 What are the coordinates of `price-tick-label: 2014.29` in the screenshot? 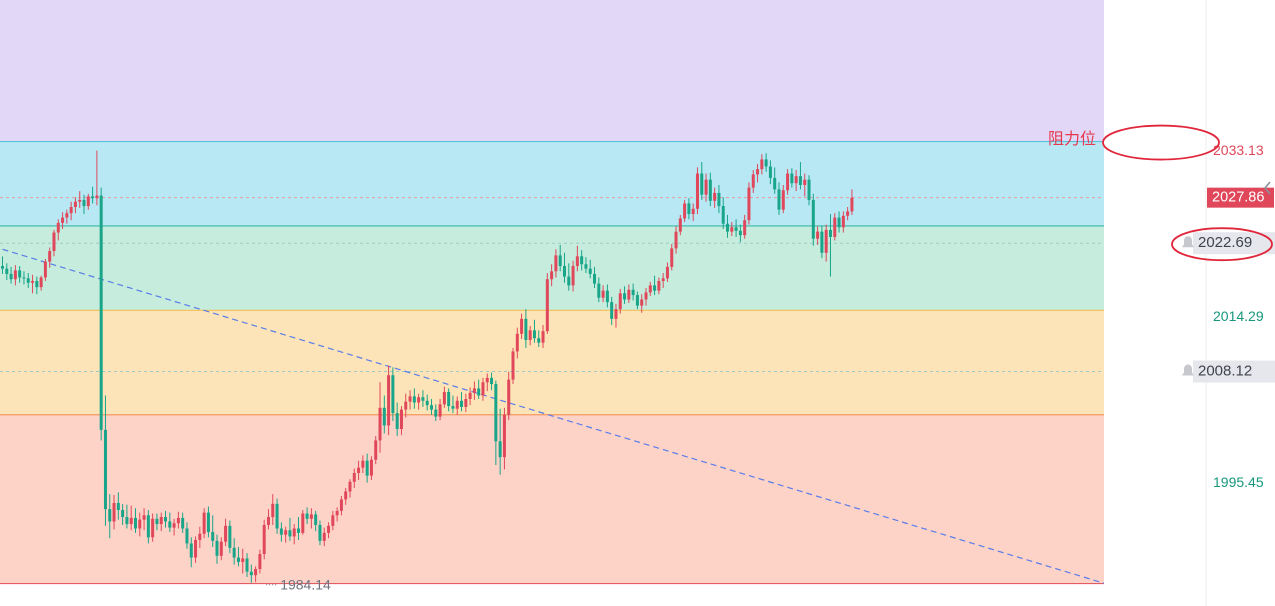 It's located at (1238, 316).